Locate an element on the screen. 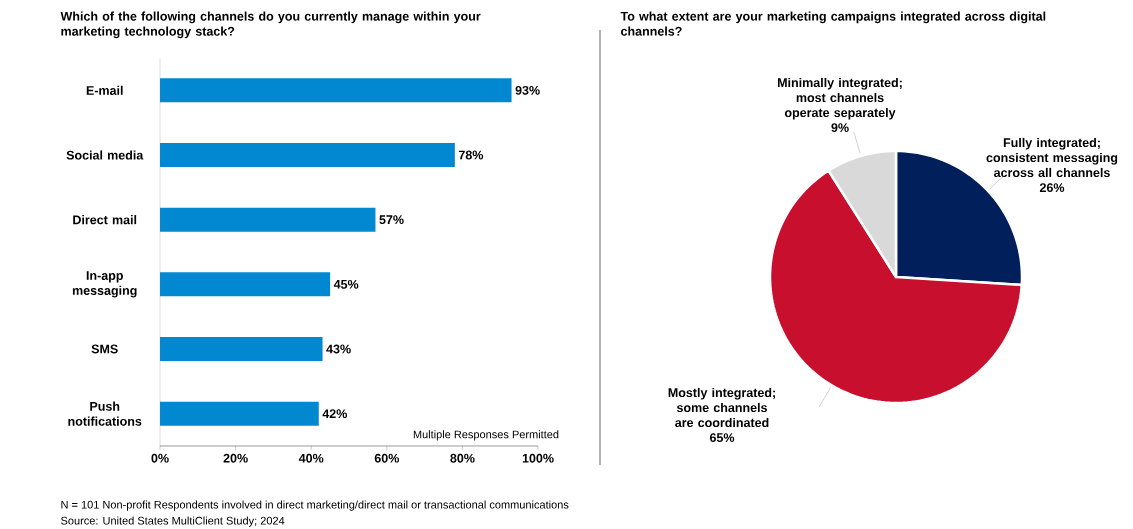 The width and height of the screenshot is (1133, 529). y-tick-label: SMS is located at coordinates (104, 349).